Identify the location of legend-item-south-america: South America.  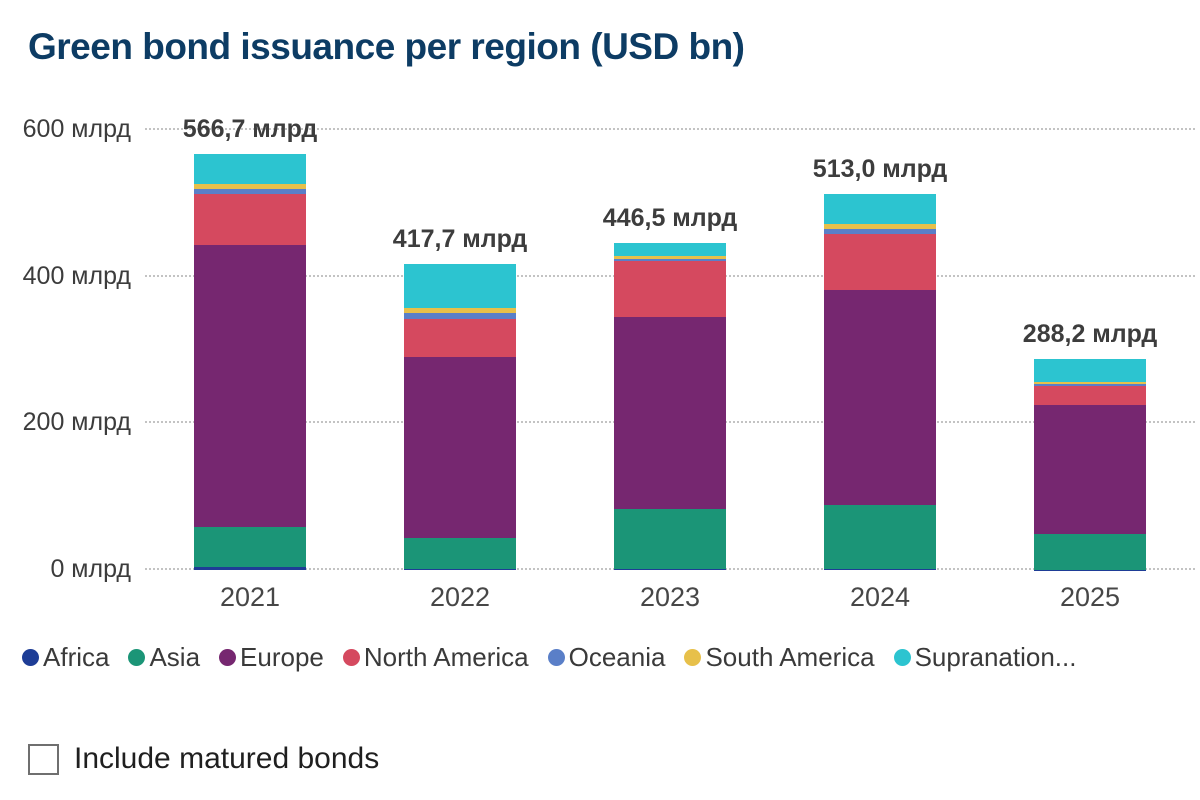
(779, 657).